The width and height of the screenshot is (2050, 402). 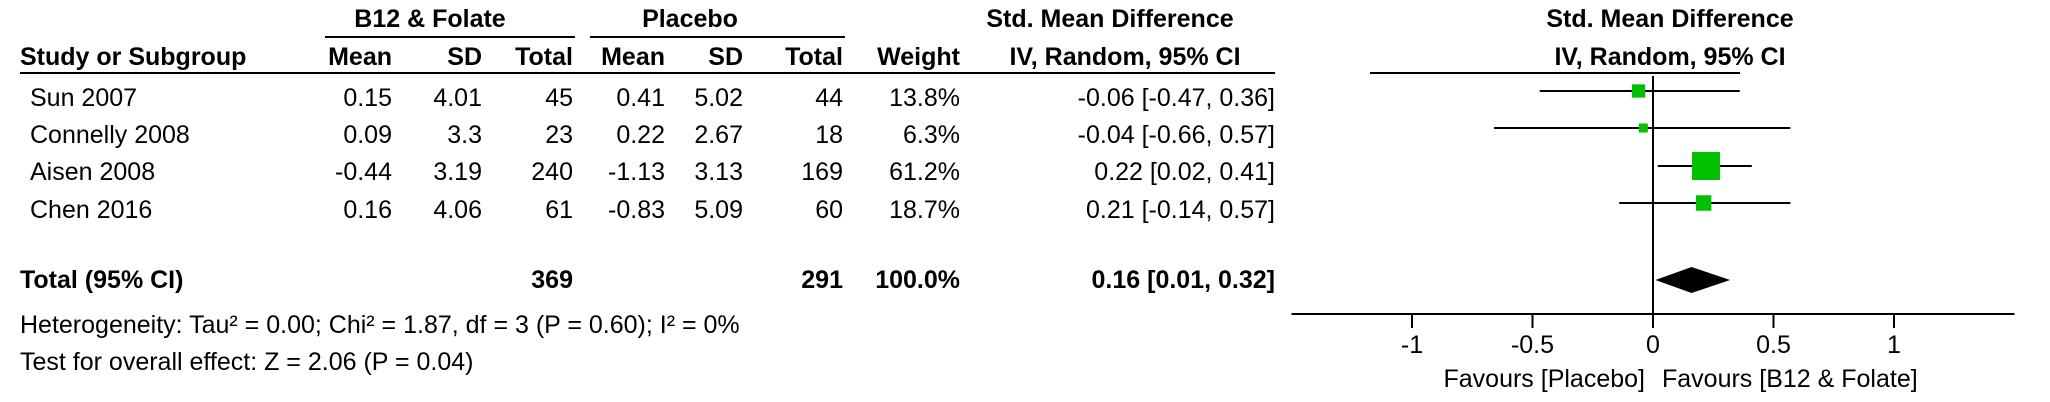 I want to click on col-sd1: SD, so click(x=464, y=57).